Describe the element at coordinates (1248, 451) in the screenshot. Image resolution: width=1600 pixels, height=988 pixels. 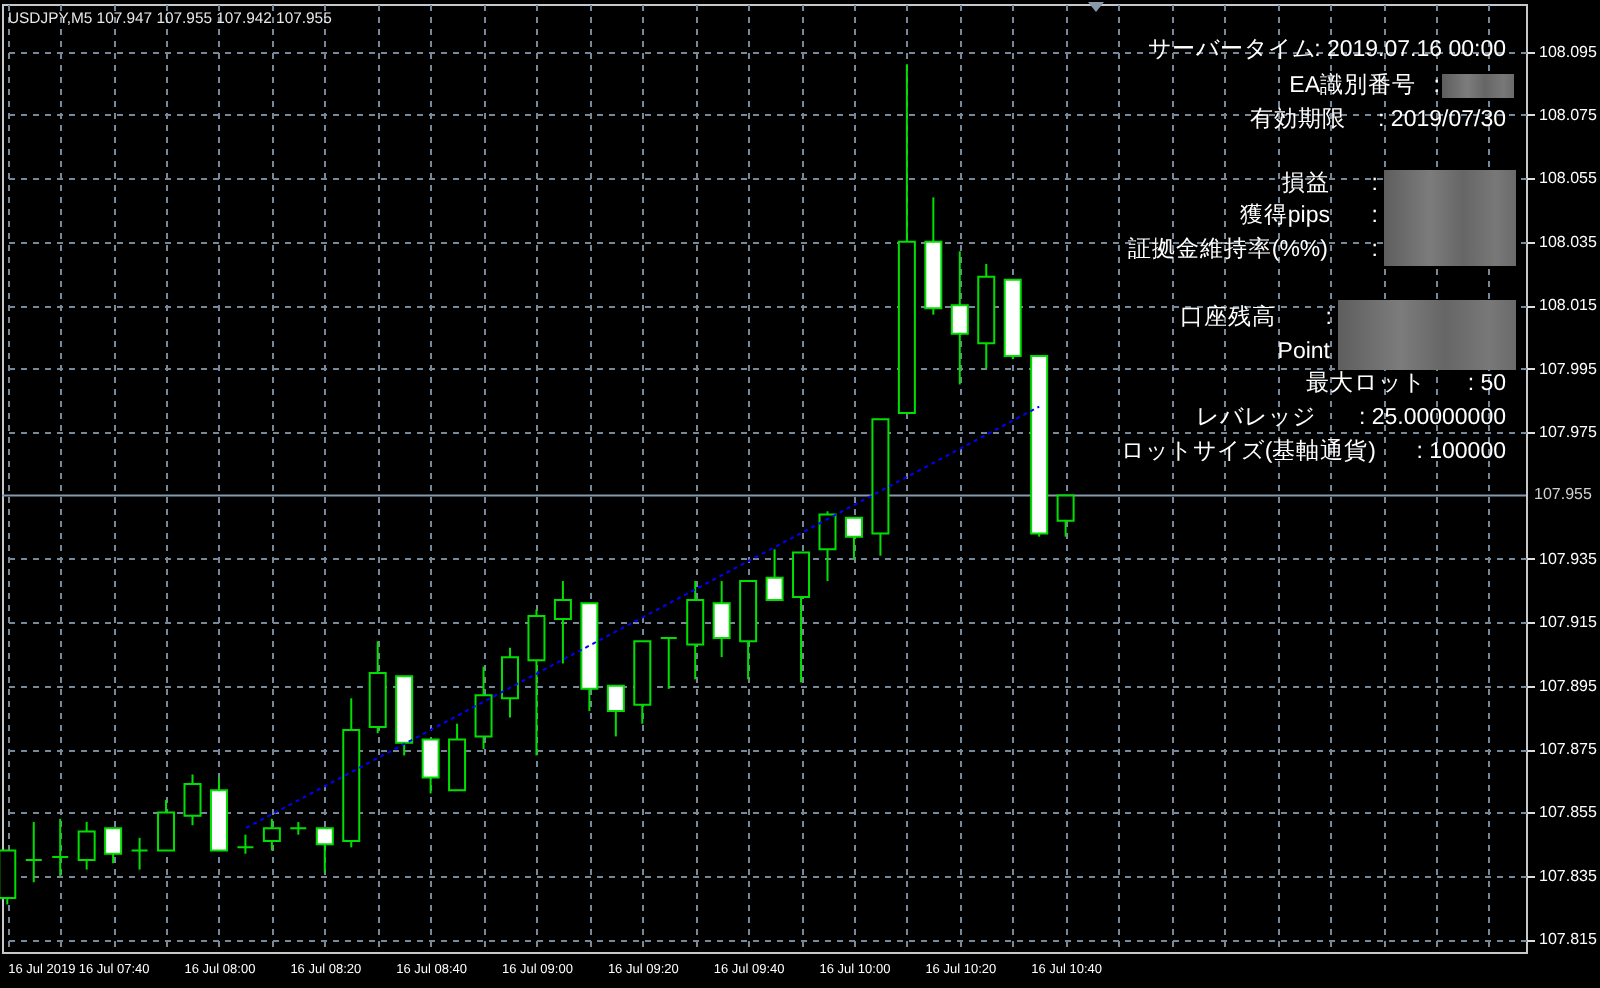
I see `annotation: ロットサイズ(基軸通貨)` at that location.